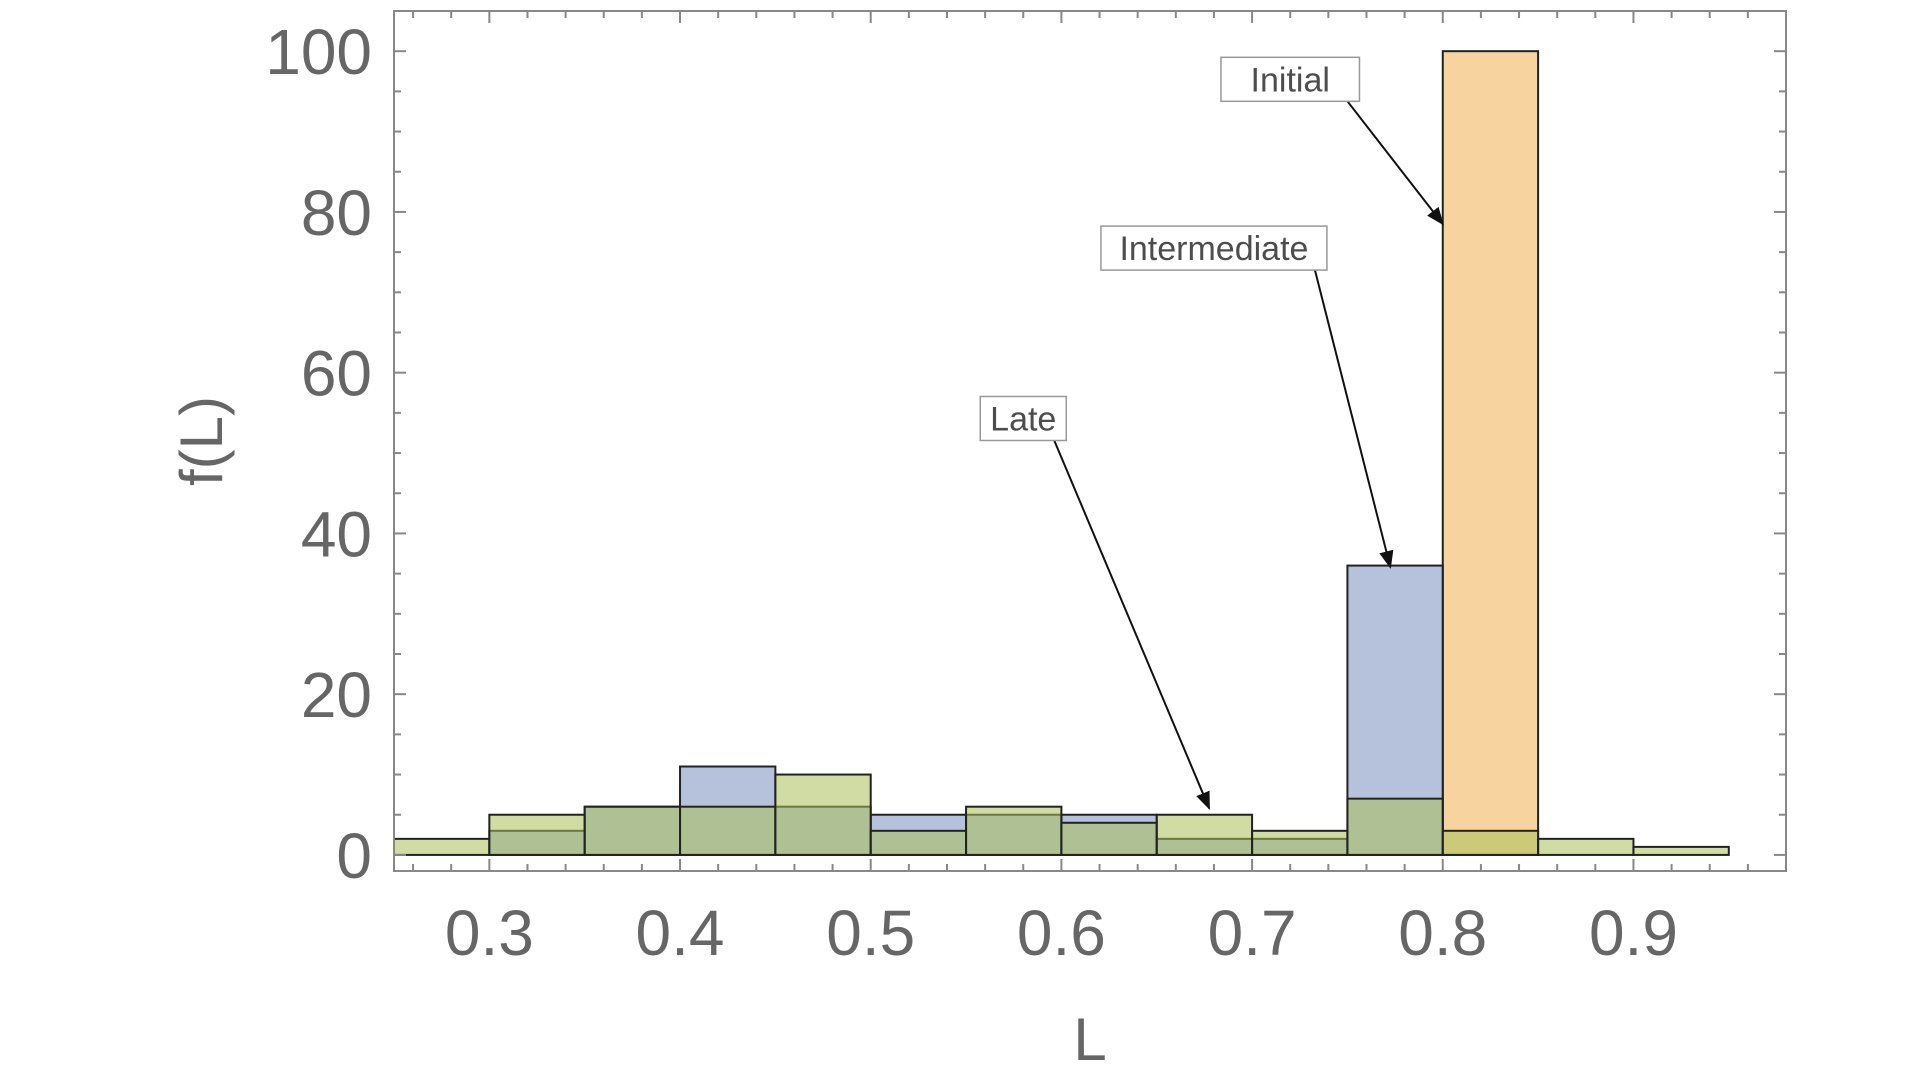 The width and height of the screenshot is (1920, 1080). Describe the element at coordinates (870, 933) in the screenshot. I see `x-tick-label: 0.5` at that location.